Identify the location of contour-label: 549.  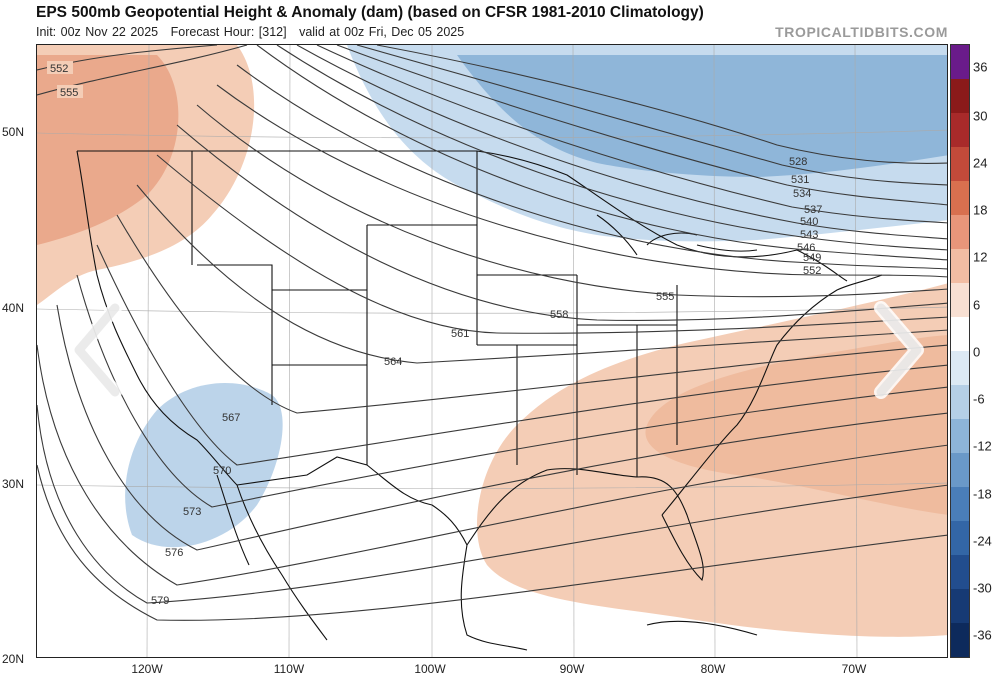
(812, 258).